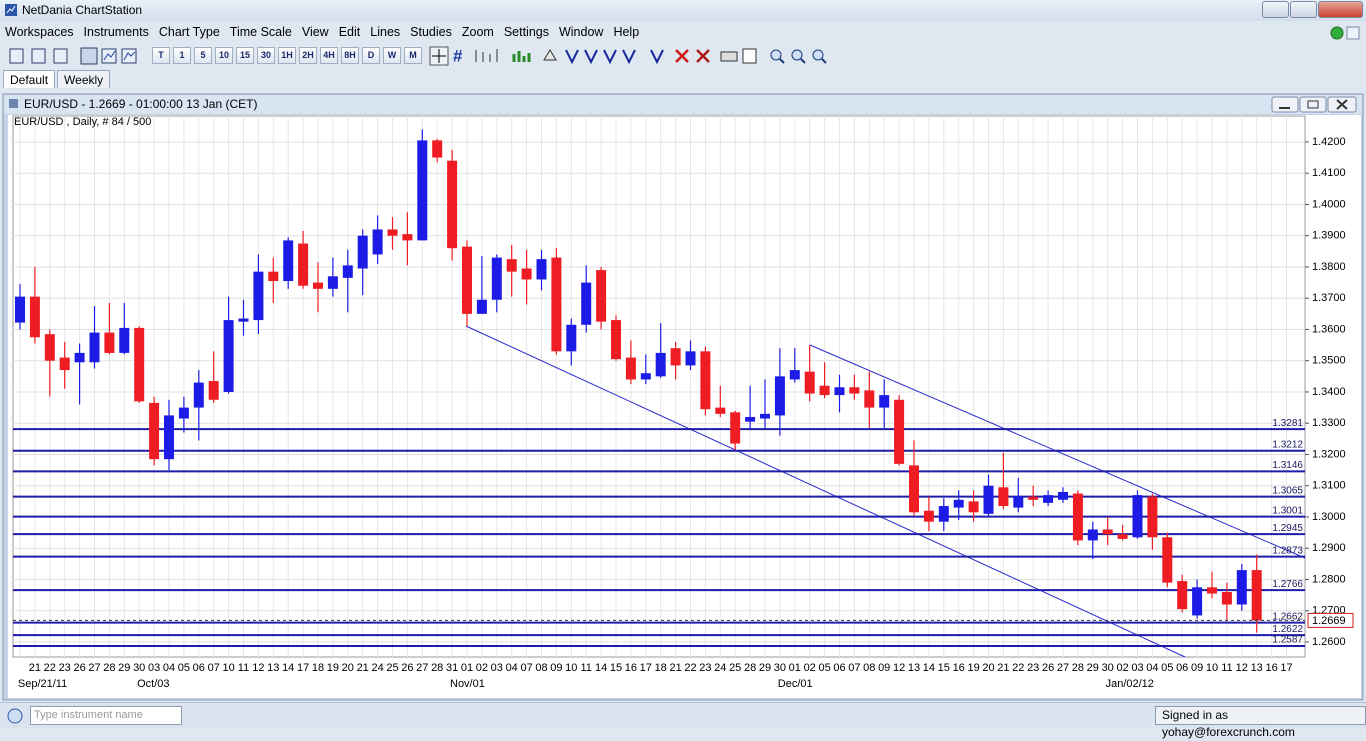  Describe the element at coordinates (224, 55) in the screenshot. I see `timescale-button: 10` at that location.